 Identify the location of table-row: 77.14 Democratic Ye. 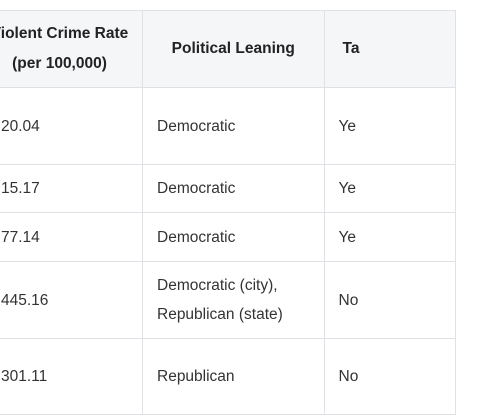
(228, 237).